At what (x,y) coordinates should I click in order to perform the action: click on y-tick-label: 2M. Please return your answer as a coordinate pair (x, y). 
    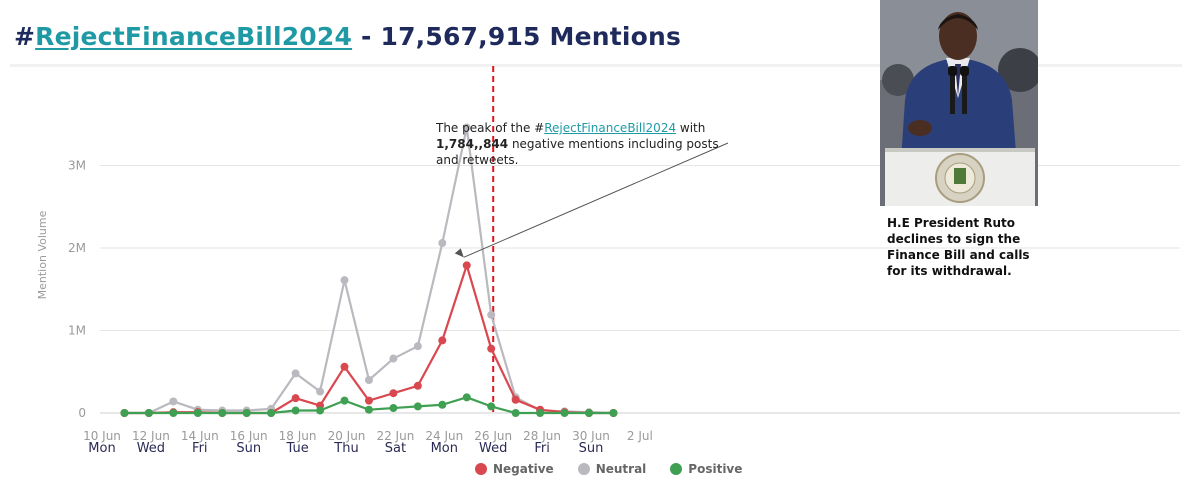
    Looking at the image, I should click on (77, 248).